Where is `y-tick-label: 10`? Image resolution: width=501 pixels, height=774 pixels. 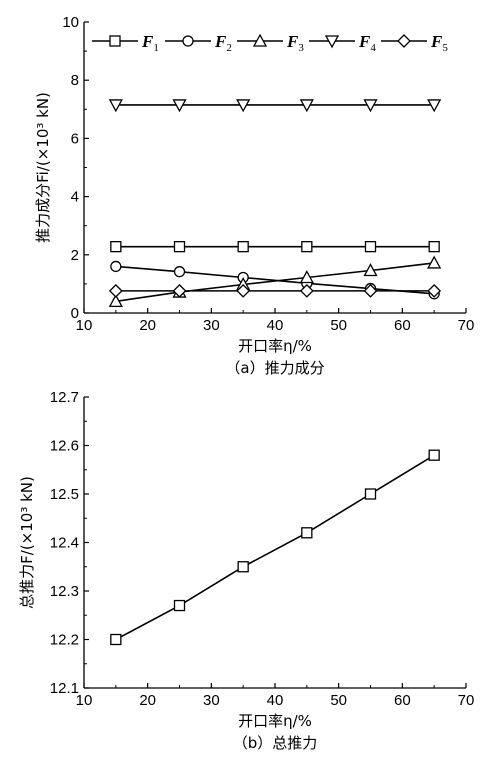
y-tick-label: 10 is located at coordinates (70, 22).